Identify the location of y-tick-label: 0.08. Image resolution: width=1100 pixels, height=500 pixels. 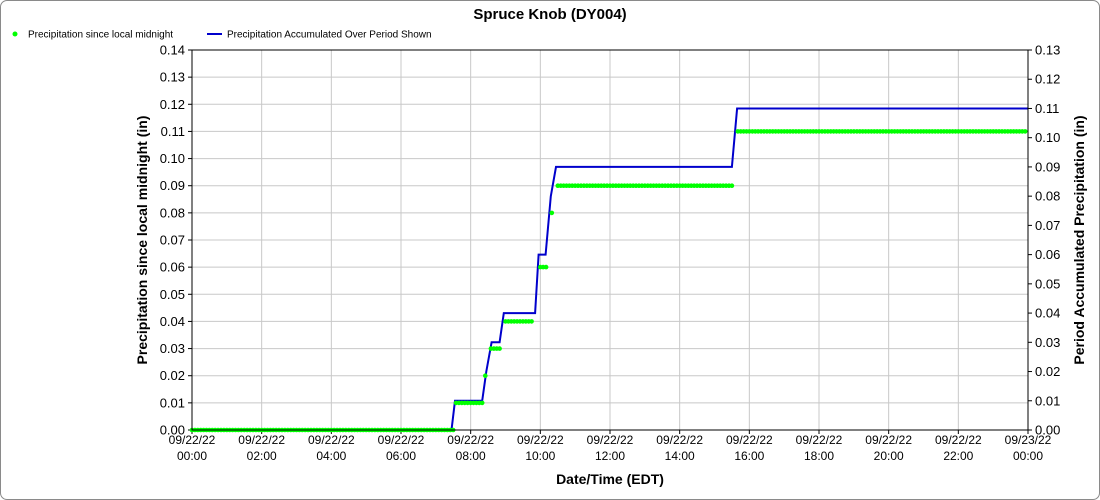
(172, 212).